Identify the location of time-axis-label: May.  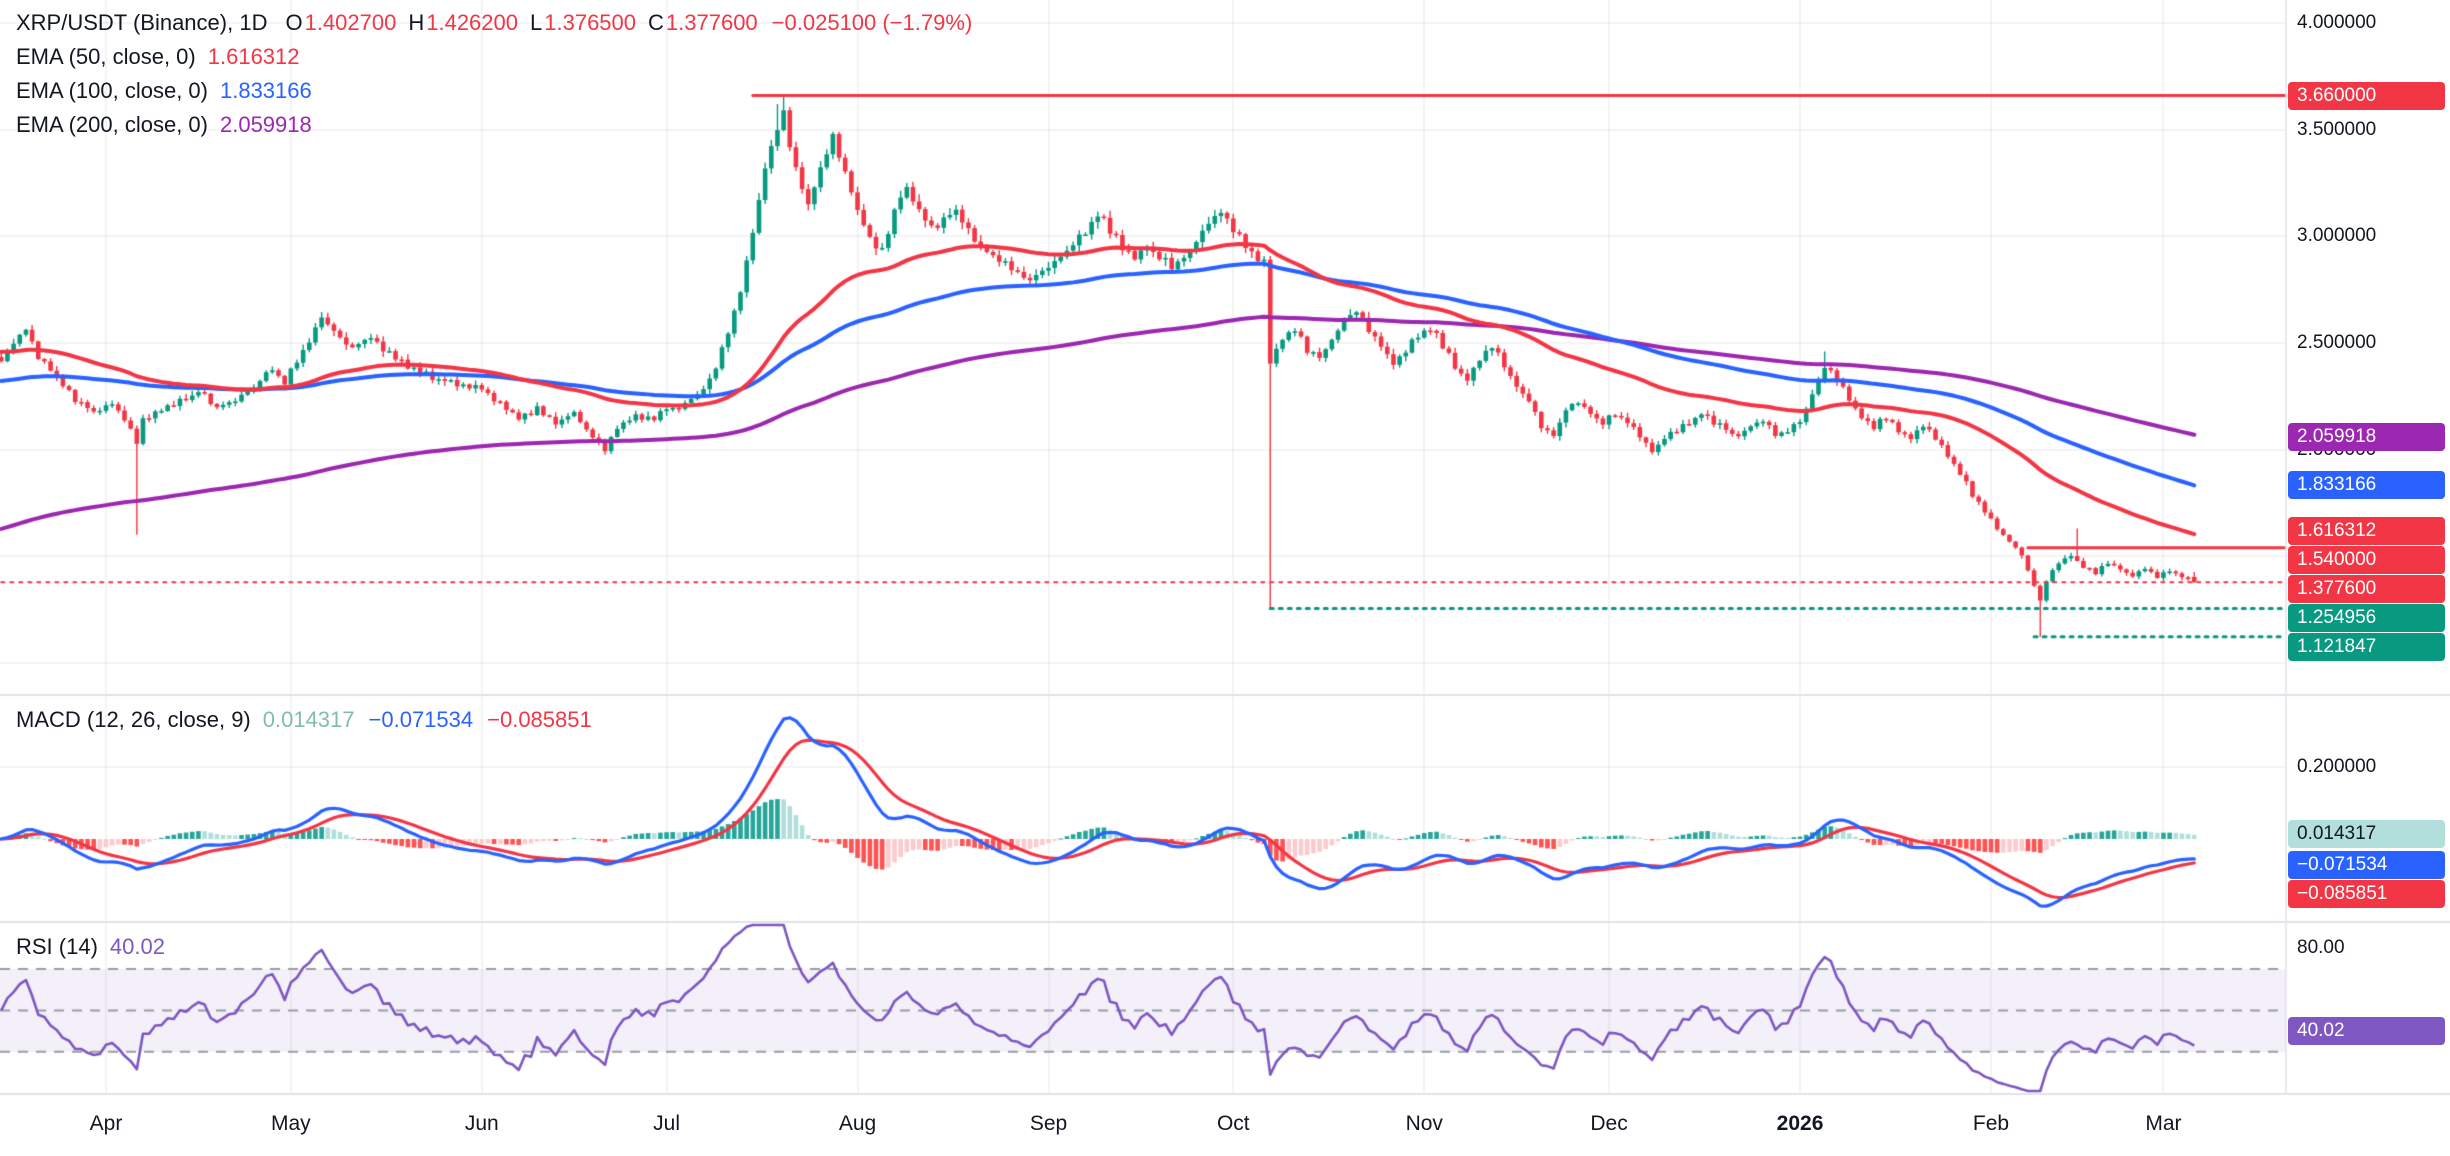
(290, 1123).